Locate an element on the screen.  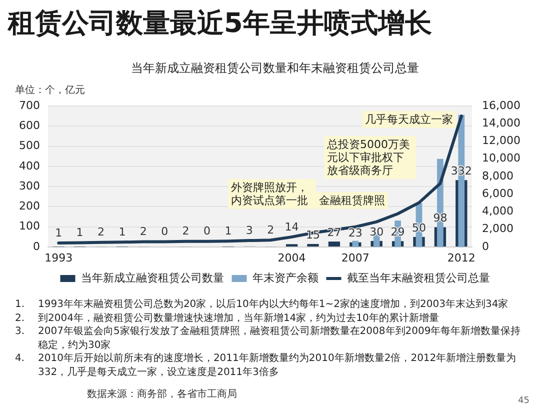
y2-tick-label: 2,000 is located at coordinates (498, 229).